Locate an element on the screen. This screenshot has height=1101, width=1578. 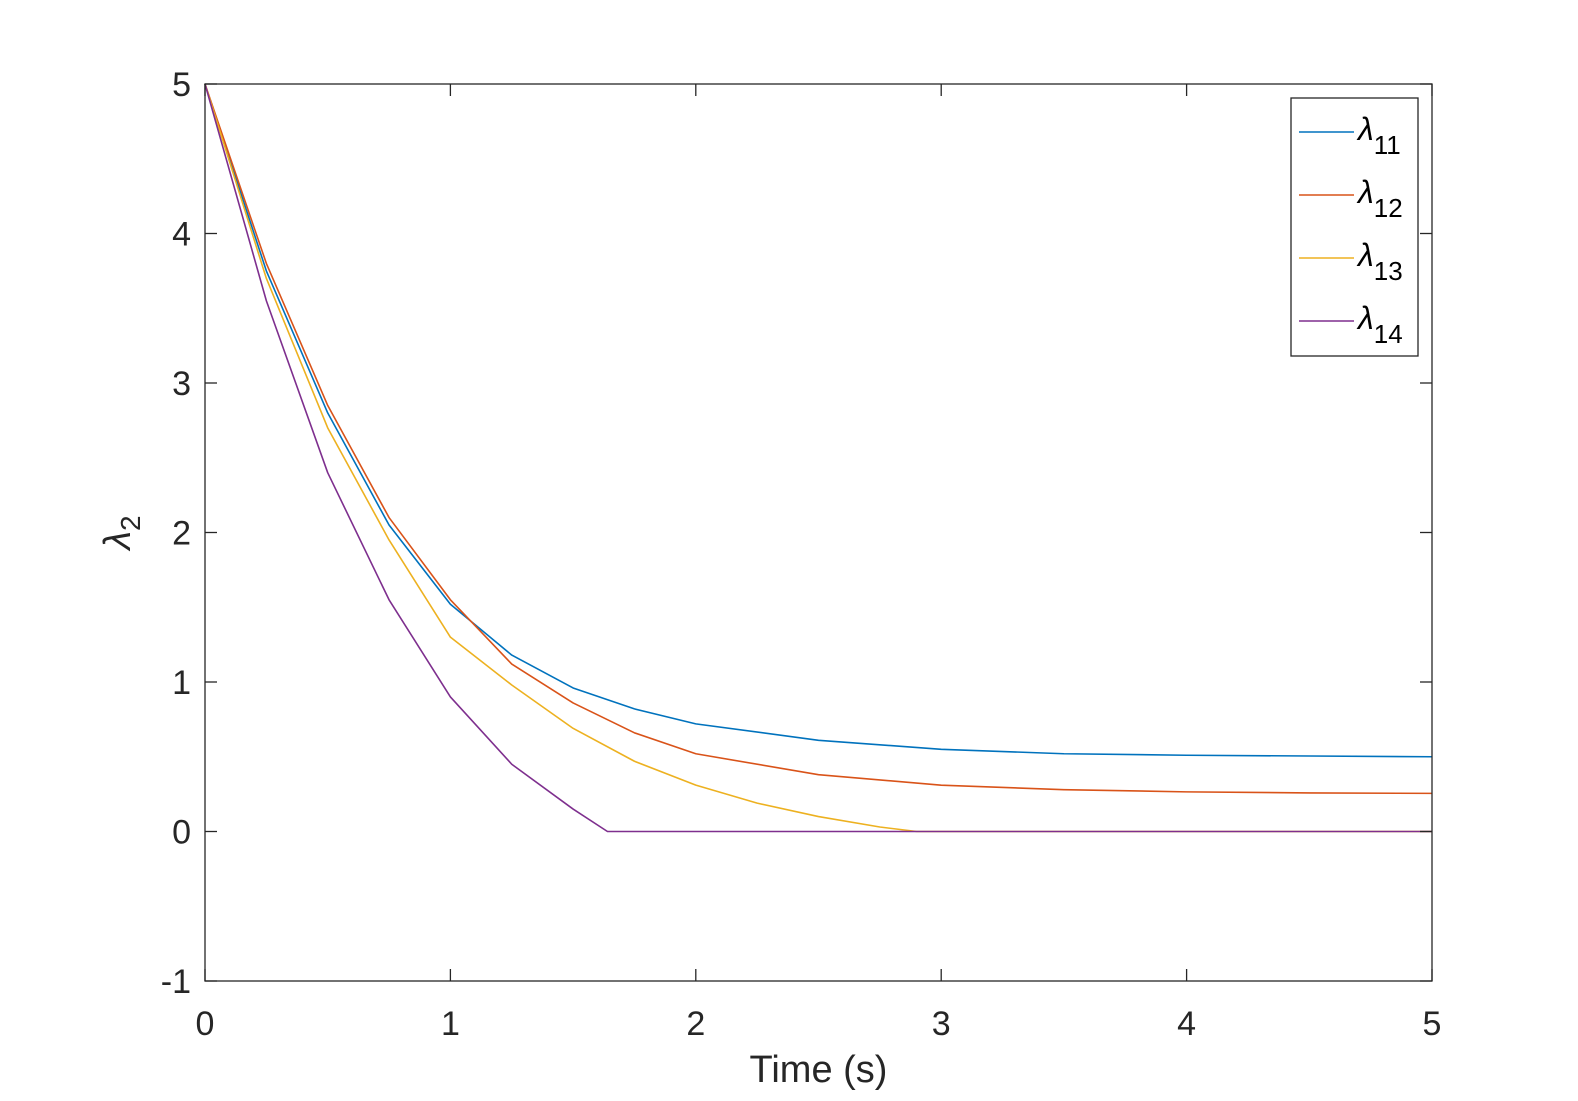
x-axis-title: Time (s) is located at coordinates (819, 1070).